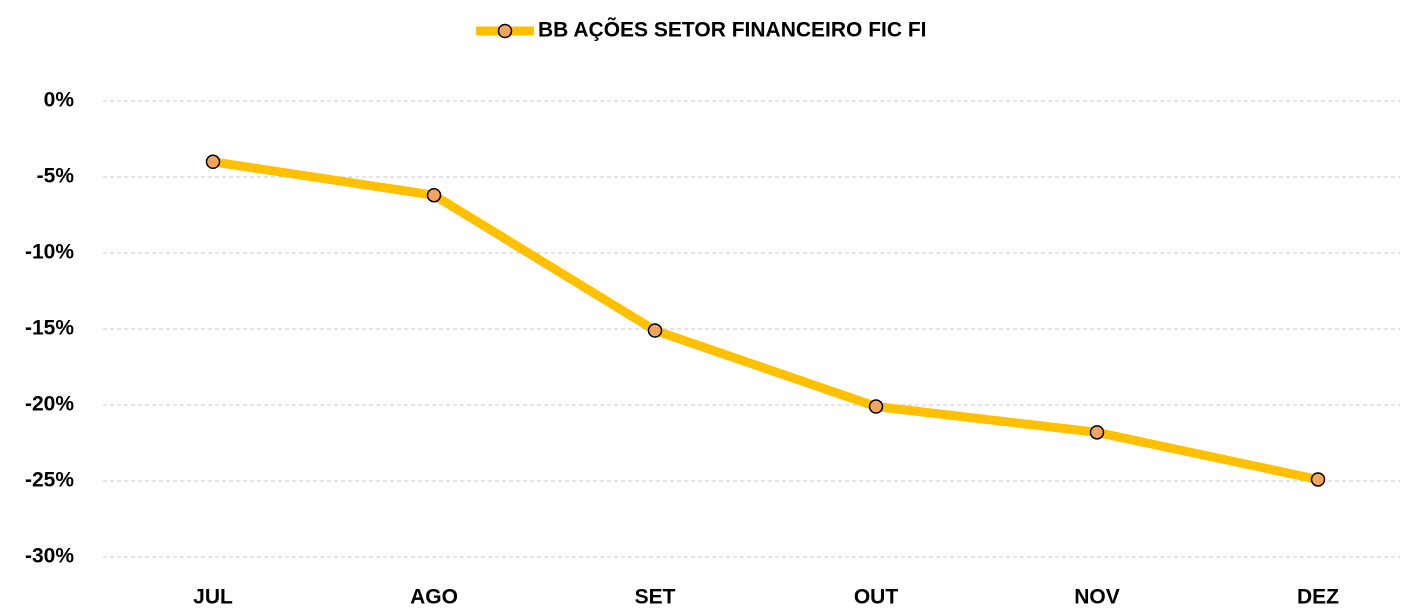  I want to click on x-tick-label: NOV, so click(1097, 597).